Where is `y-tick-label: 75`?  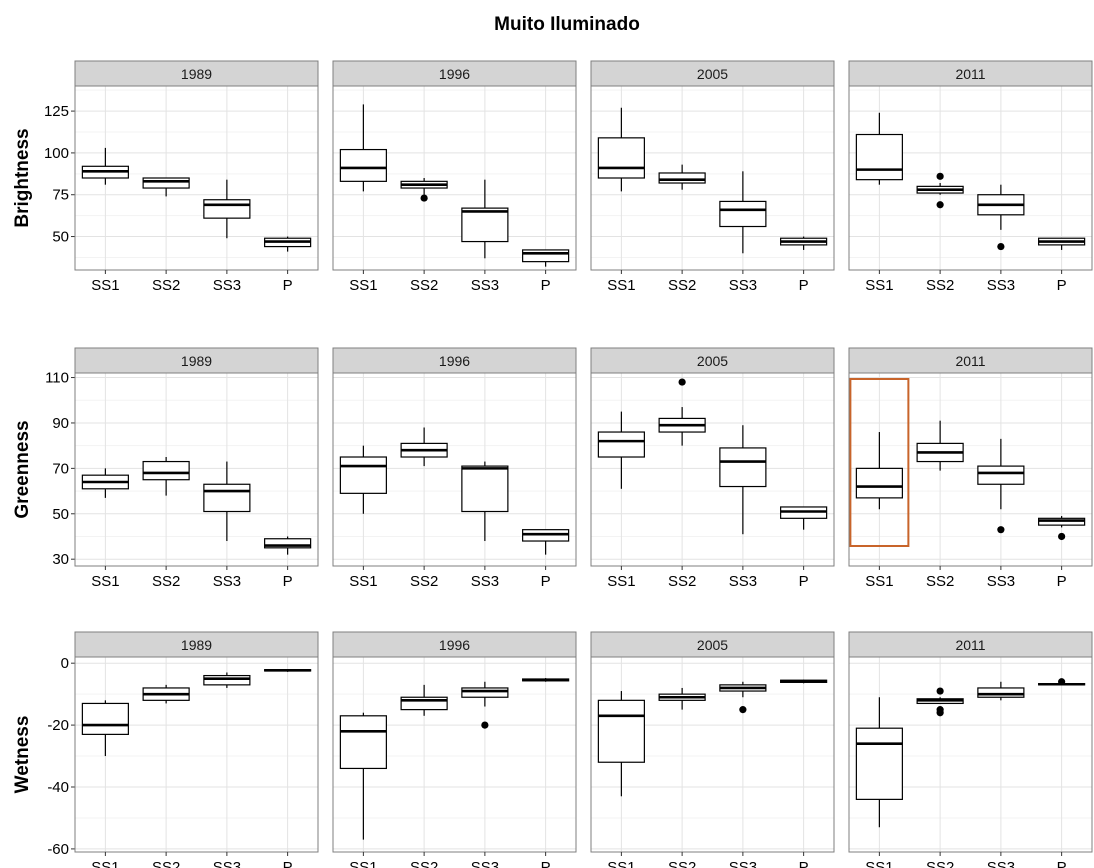 y-tick-label: 75 is located at coordinates (60, 195).